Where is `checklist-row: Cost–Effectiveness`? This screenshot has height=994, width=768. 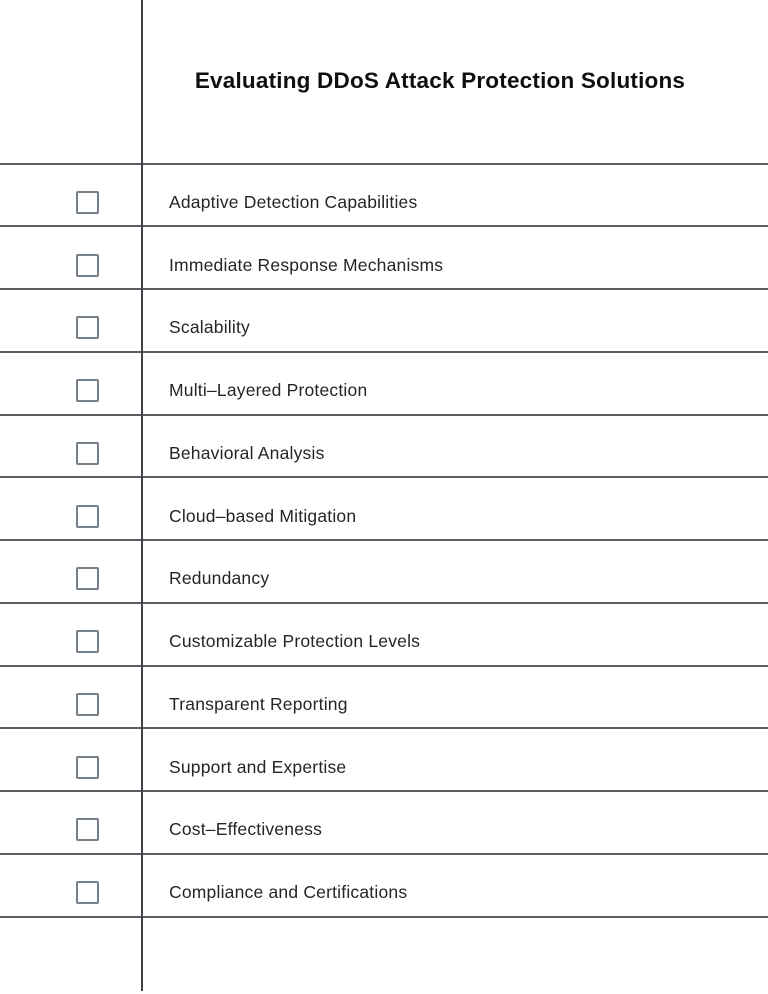
checklist-row: Cost–Effectiveness is located at coordinates (384, 823).